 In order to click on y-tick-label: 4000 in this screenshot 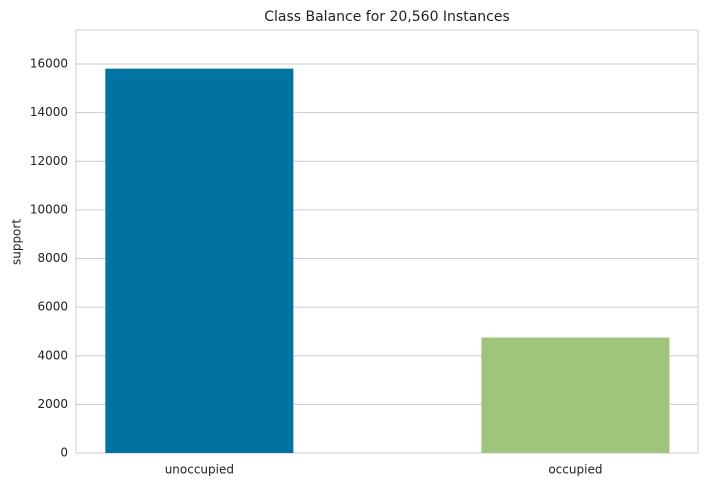, I will do `click(52, 355)`.